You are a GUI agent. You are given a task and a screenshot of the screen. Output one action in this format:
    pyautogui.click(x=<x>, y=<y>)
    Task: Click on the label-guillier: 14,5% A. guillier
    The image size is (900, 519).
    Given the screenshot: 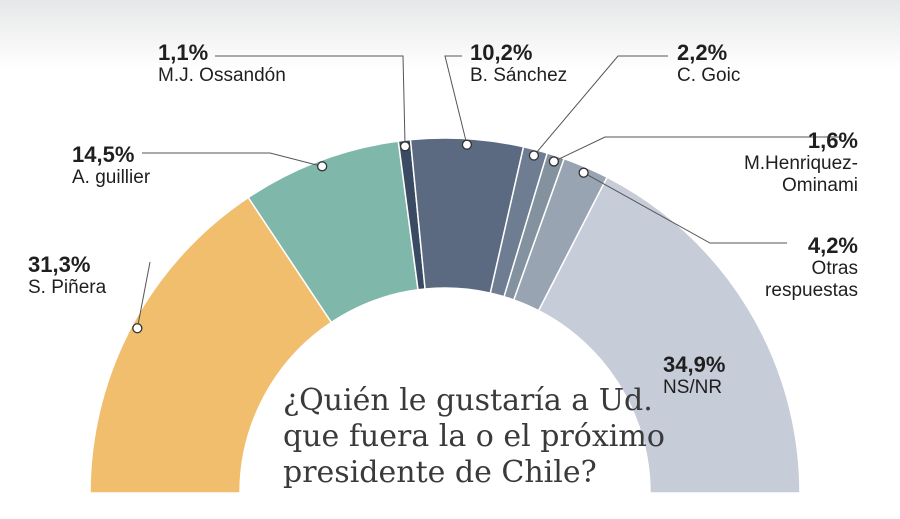 What is the action you would take?
    pyautogui.click(x=111, y=165)
    